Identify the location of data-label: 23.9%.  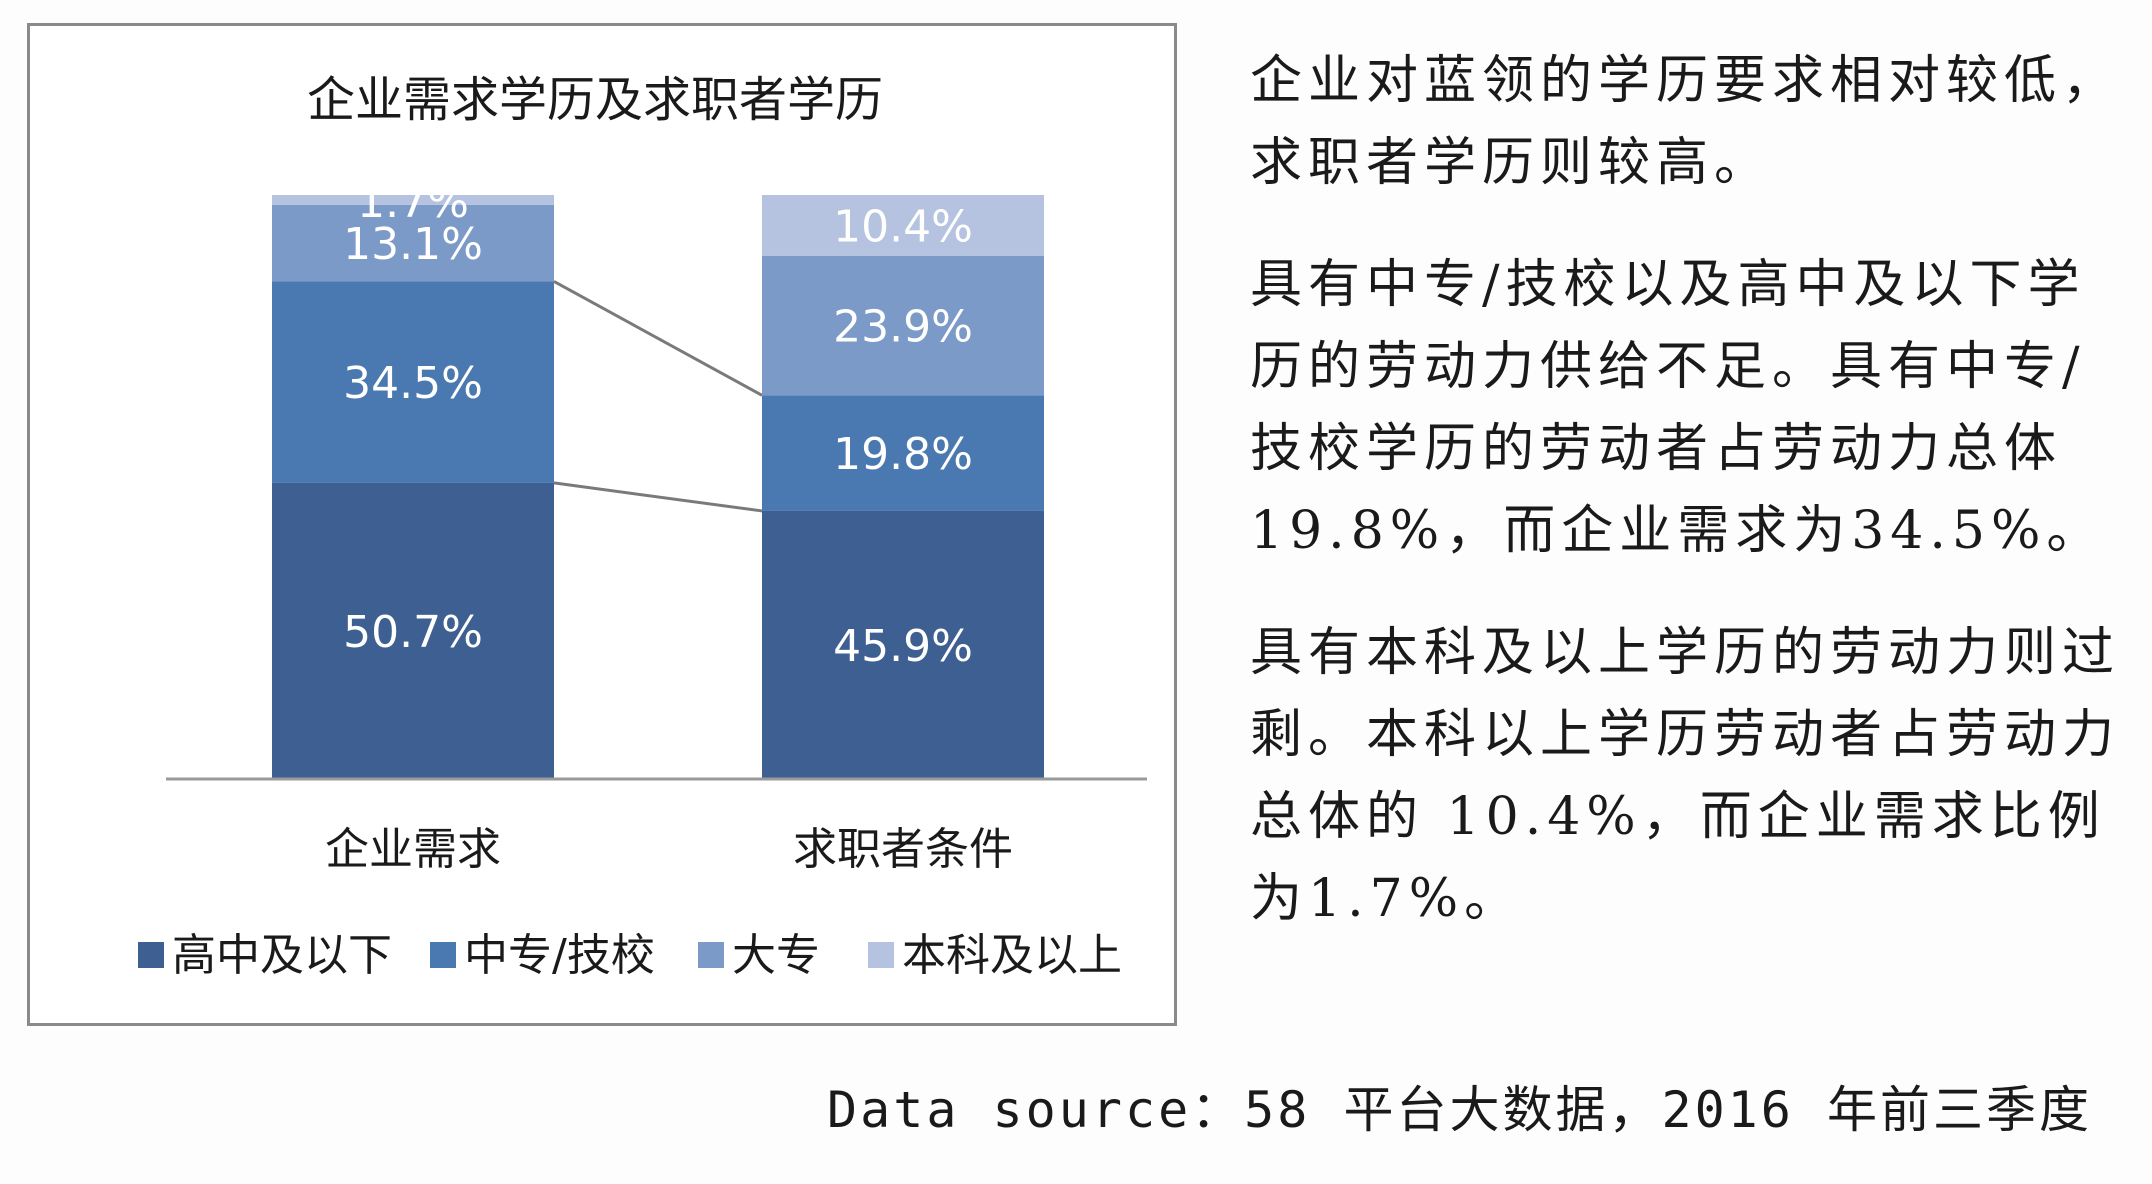
(903, 327).